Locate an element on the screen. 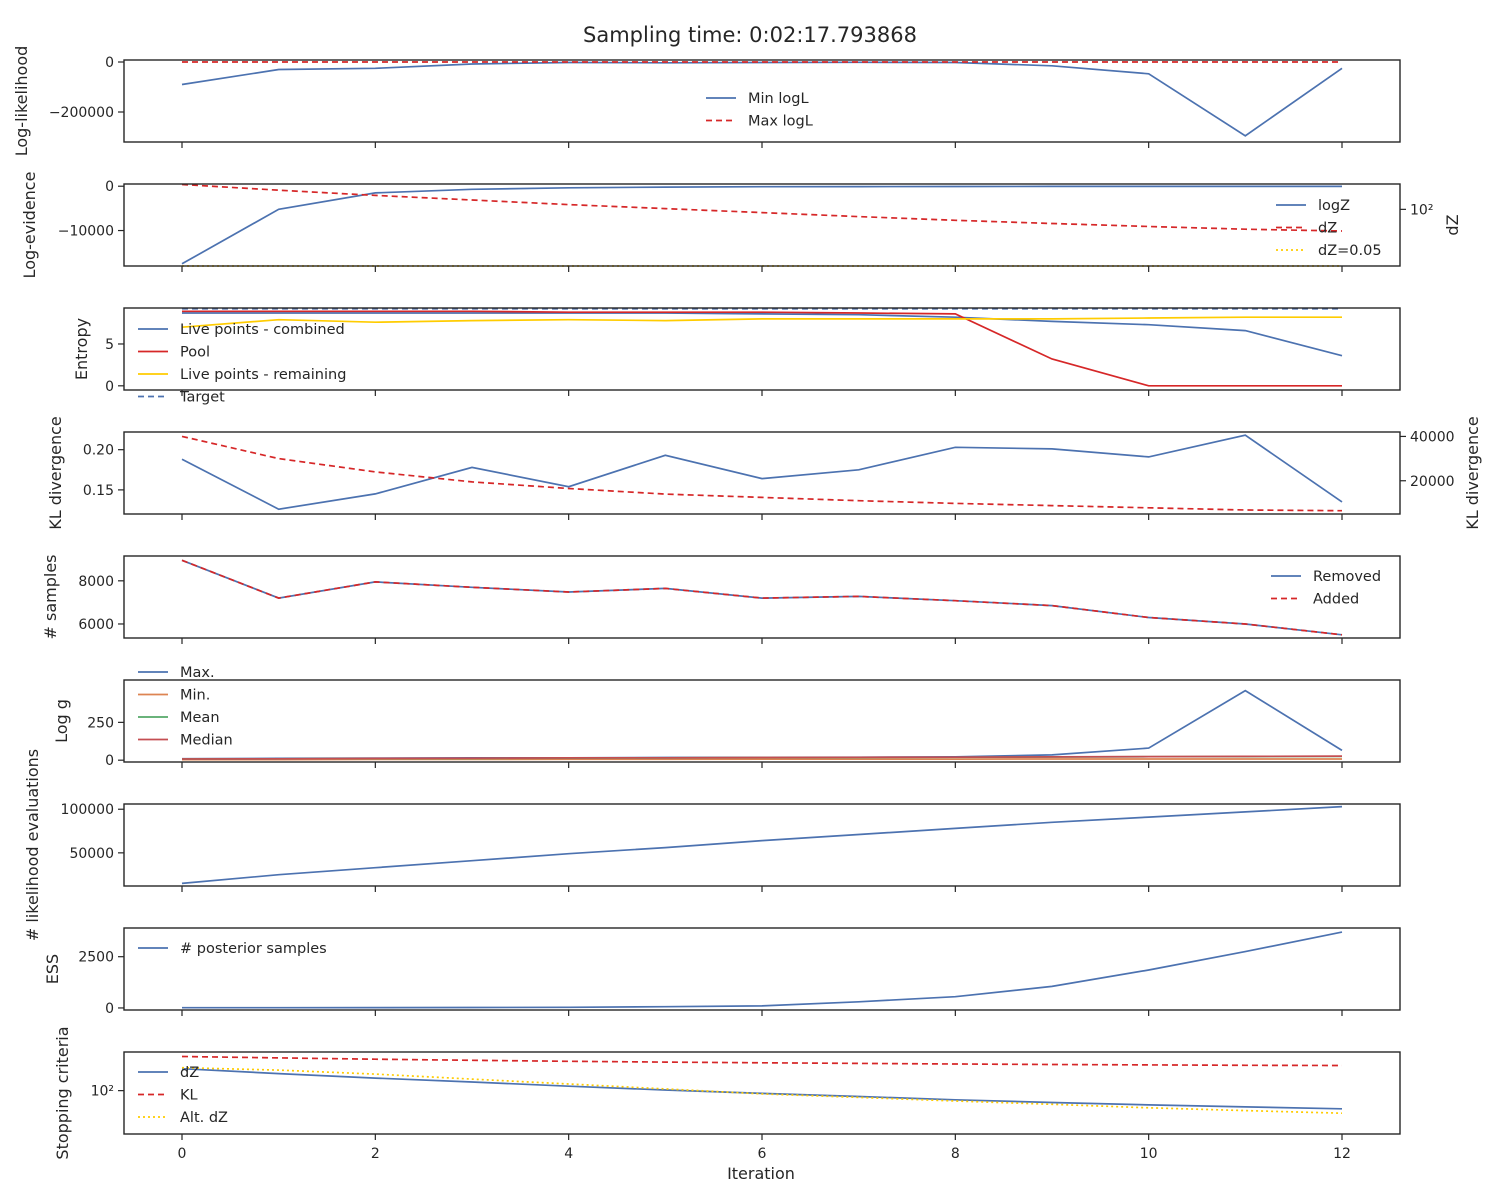 The height and width of the screenshot is (1200, 1500). panel-6: 50000 100000 # likelihood evaluations is located at coordinates (712, 845).